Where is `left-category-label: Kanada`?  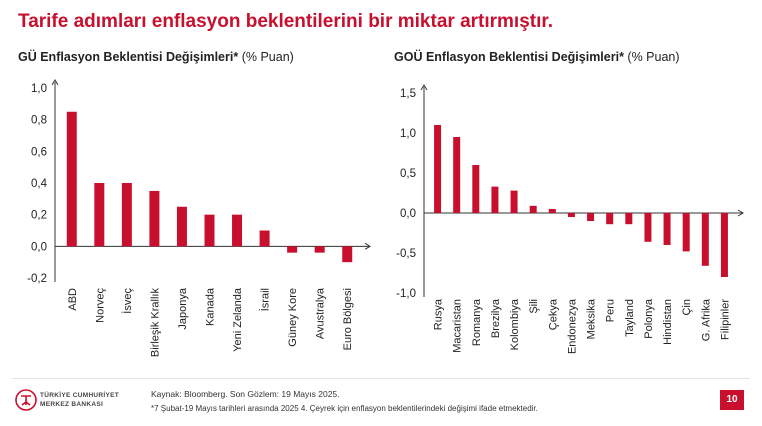
left-category-label: Kanada is located at coordinates (211, 306).